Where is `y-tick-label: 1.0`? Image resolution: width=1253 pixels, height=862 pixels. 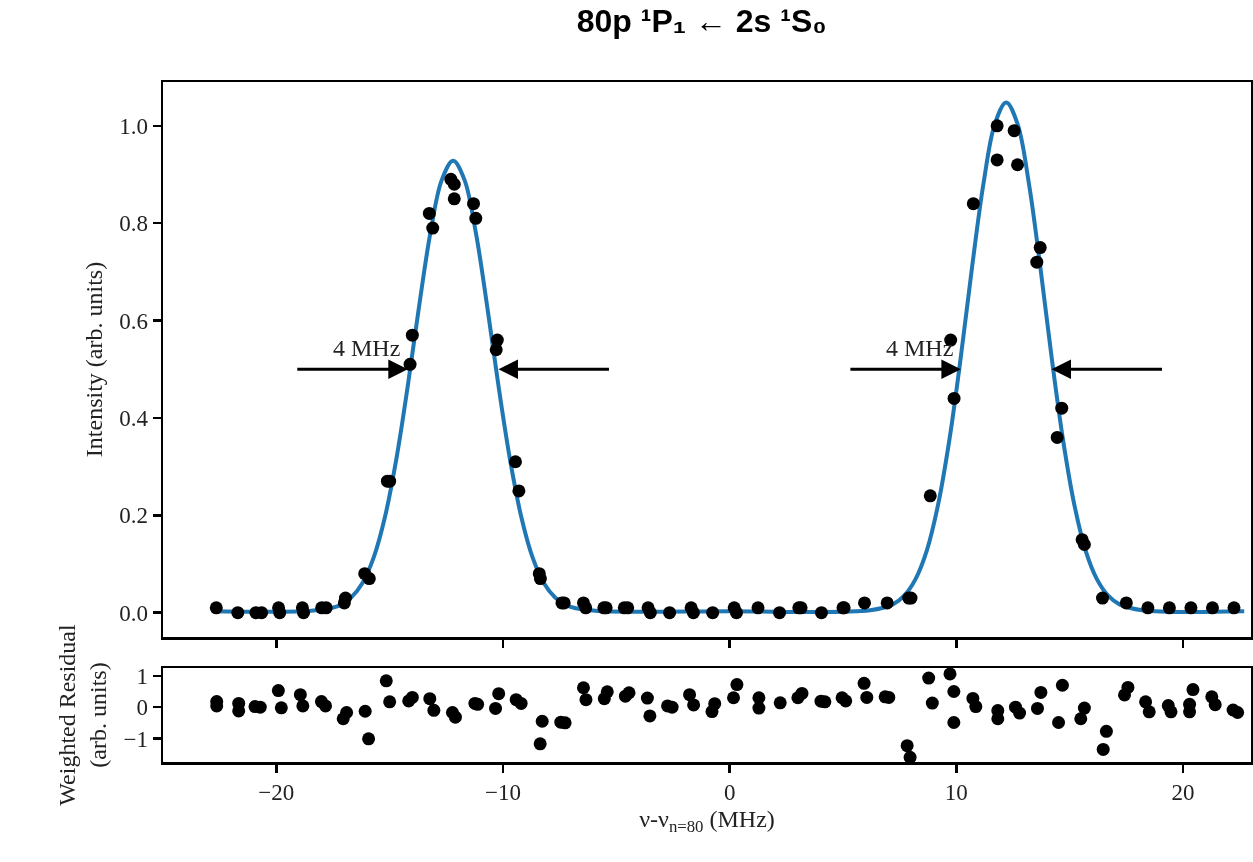 y-tick-label: 1.0 is located at coordinates (133, 126).